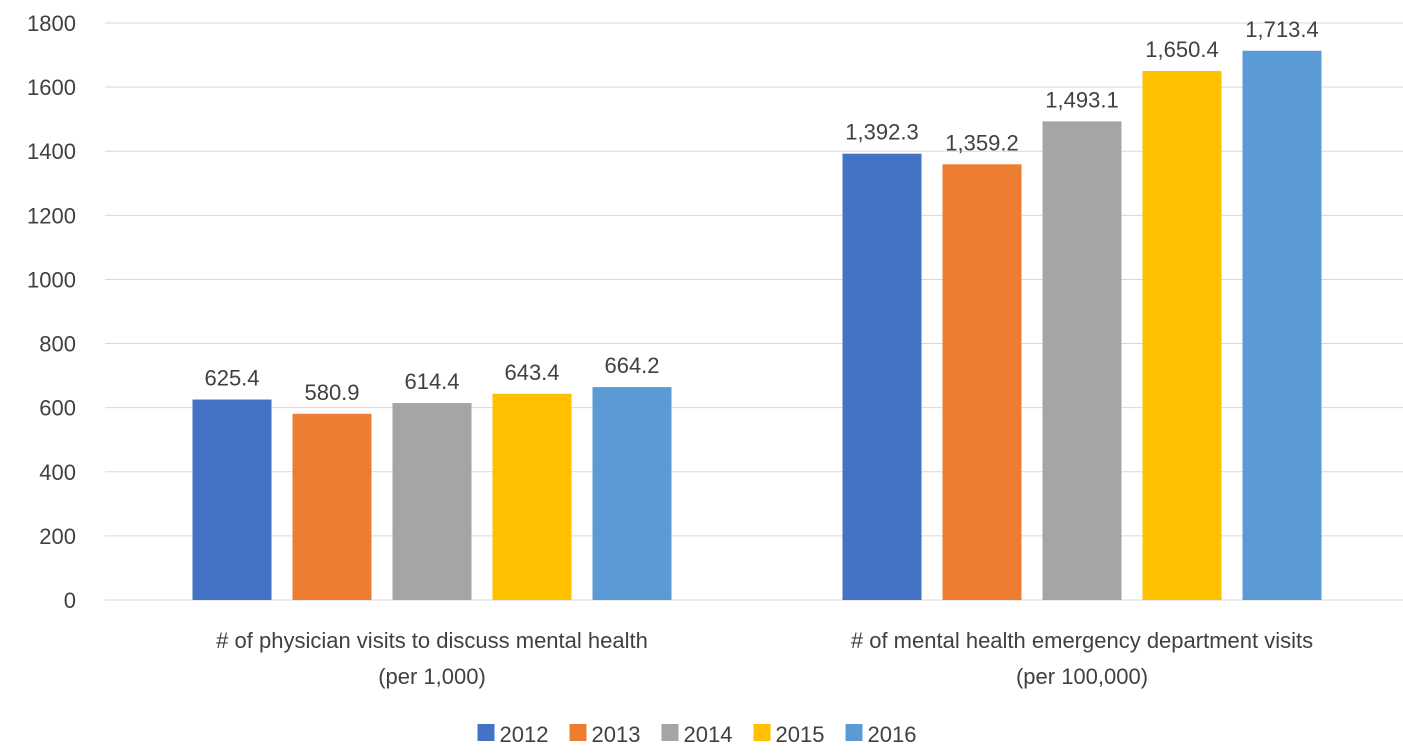 Image resolution: width=1403 pixels, height=754 pixels. What do you see at coordinates (881, 132) in the screenshot?
I see `data-label: 1,392.3` at bounding box center [881, 132].